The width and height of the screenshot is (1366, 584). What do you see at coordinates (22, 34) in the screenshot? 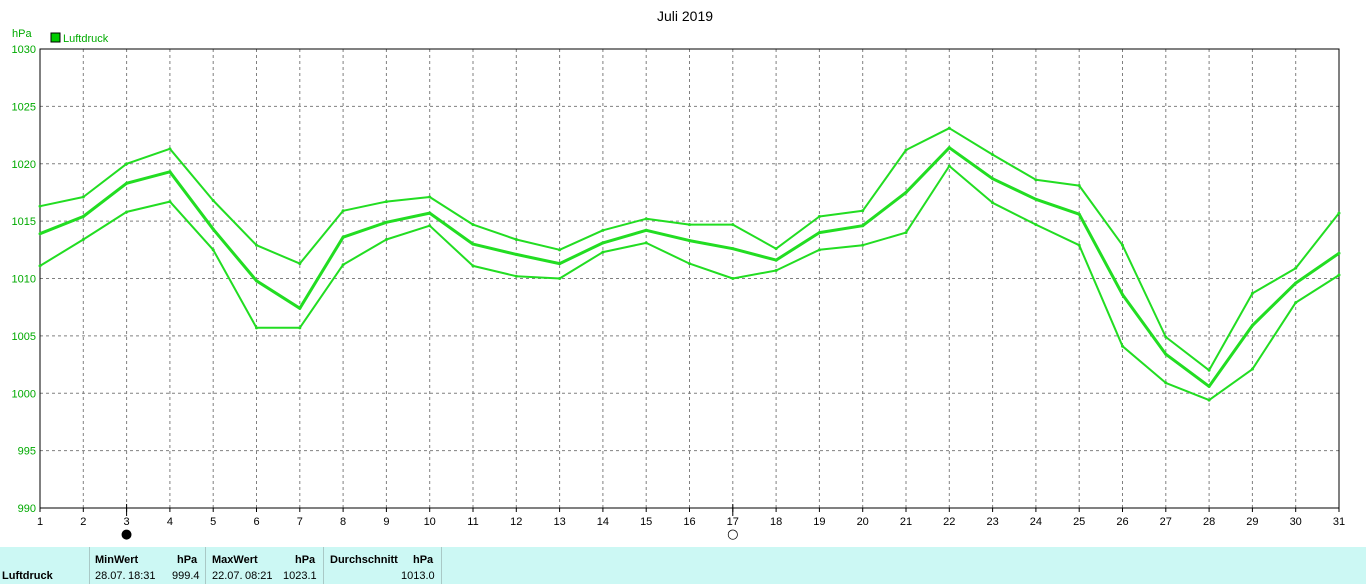
I see `y-axis-unit: hPa` at bounding box center [22, 34].